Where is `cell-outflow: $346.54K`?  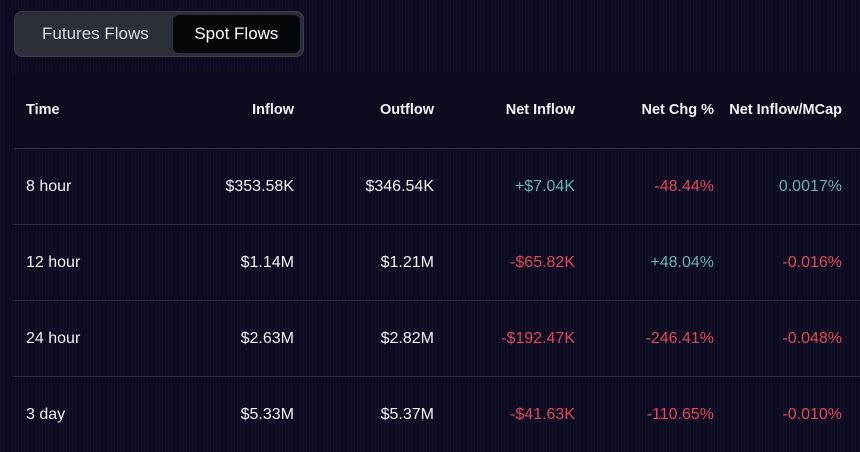
cell-outflow: $346.54K is located at coordinates (399, 186).